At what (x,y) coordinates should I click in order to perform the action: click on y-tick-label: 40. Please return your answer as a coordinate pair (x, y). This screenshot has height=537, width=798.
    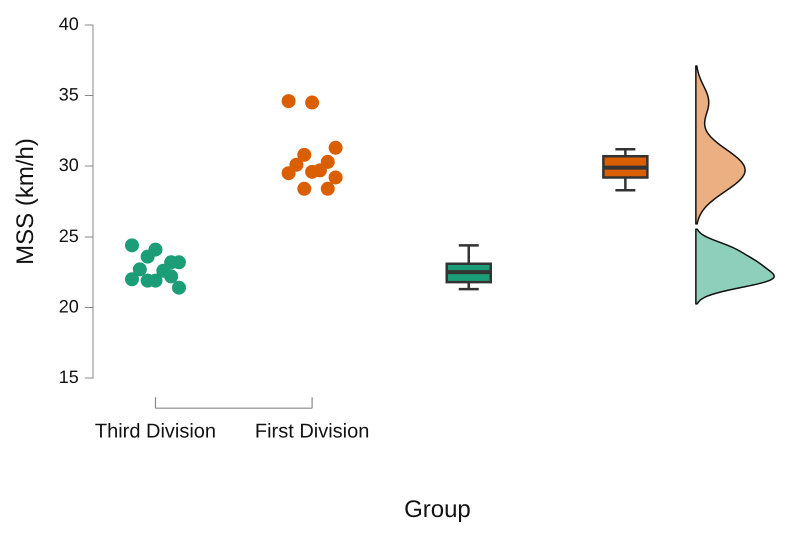
    Looking at the image, I should click on (68, 24).